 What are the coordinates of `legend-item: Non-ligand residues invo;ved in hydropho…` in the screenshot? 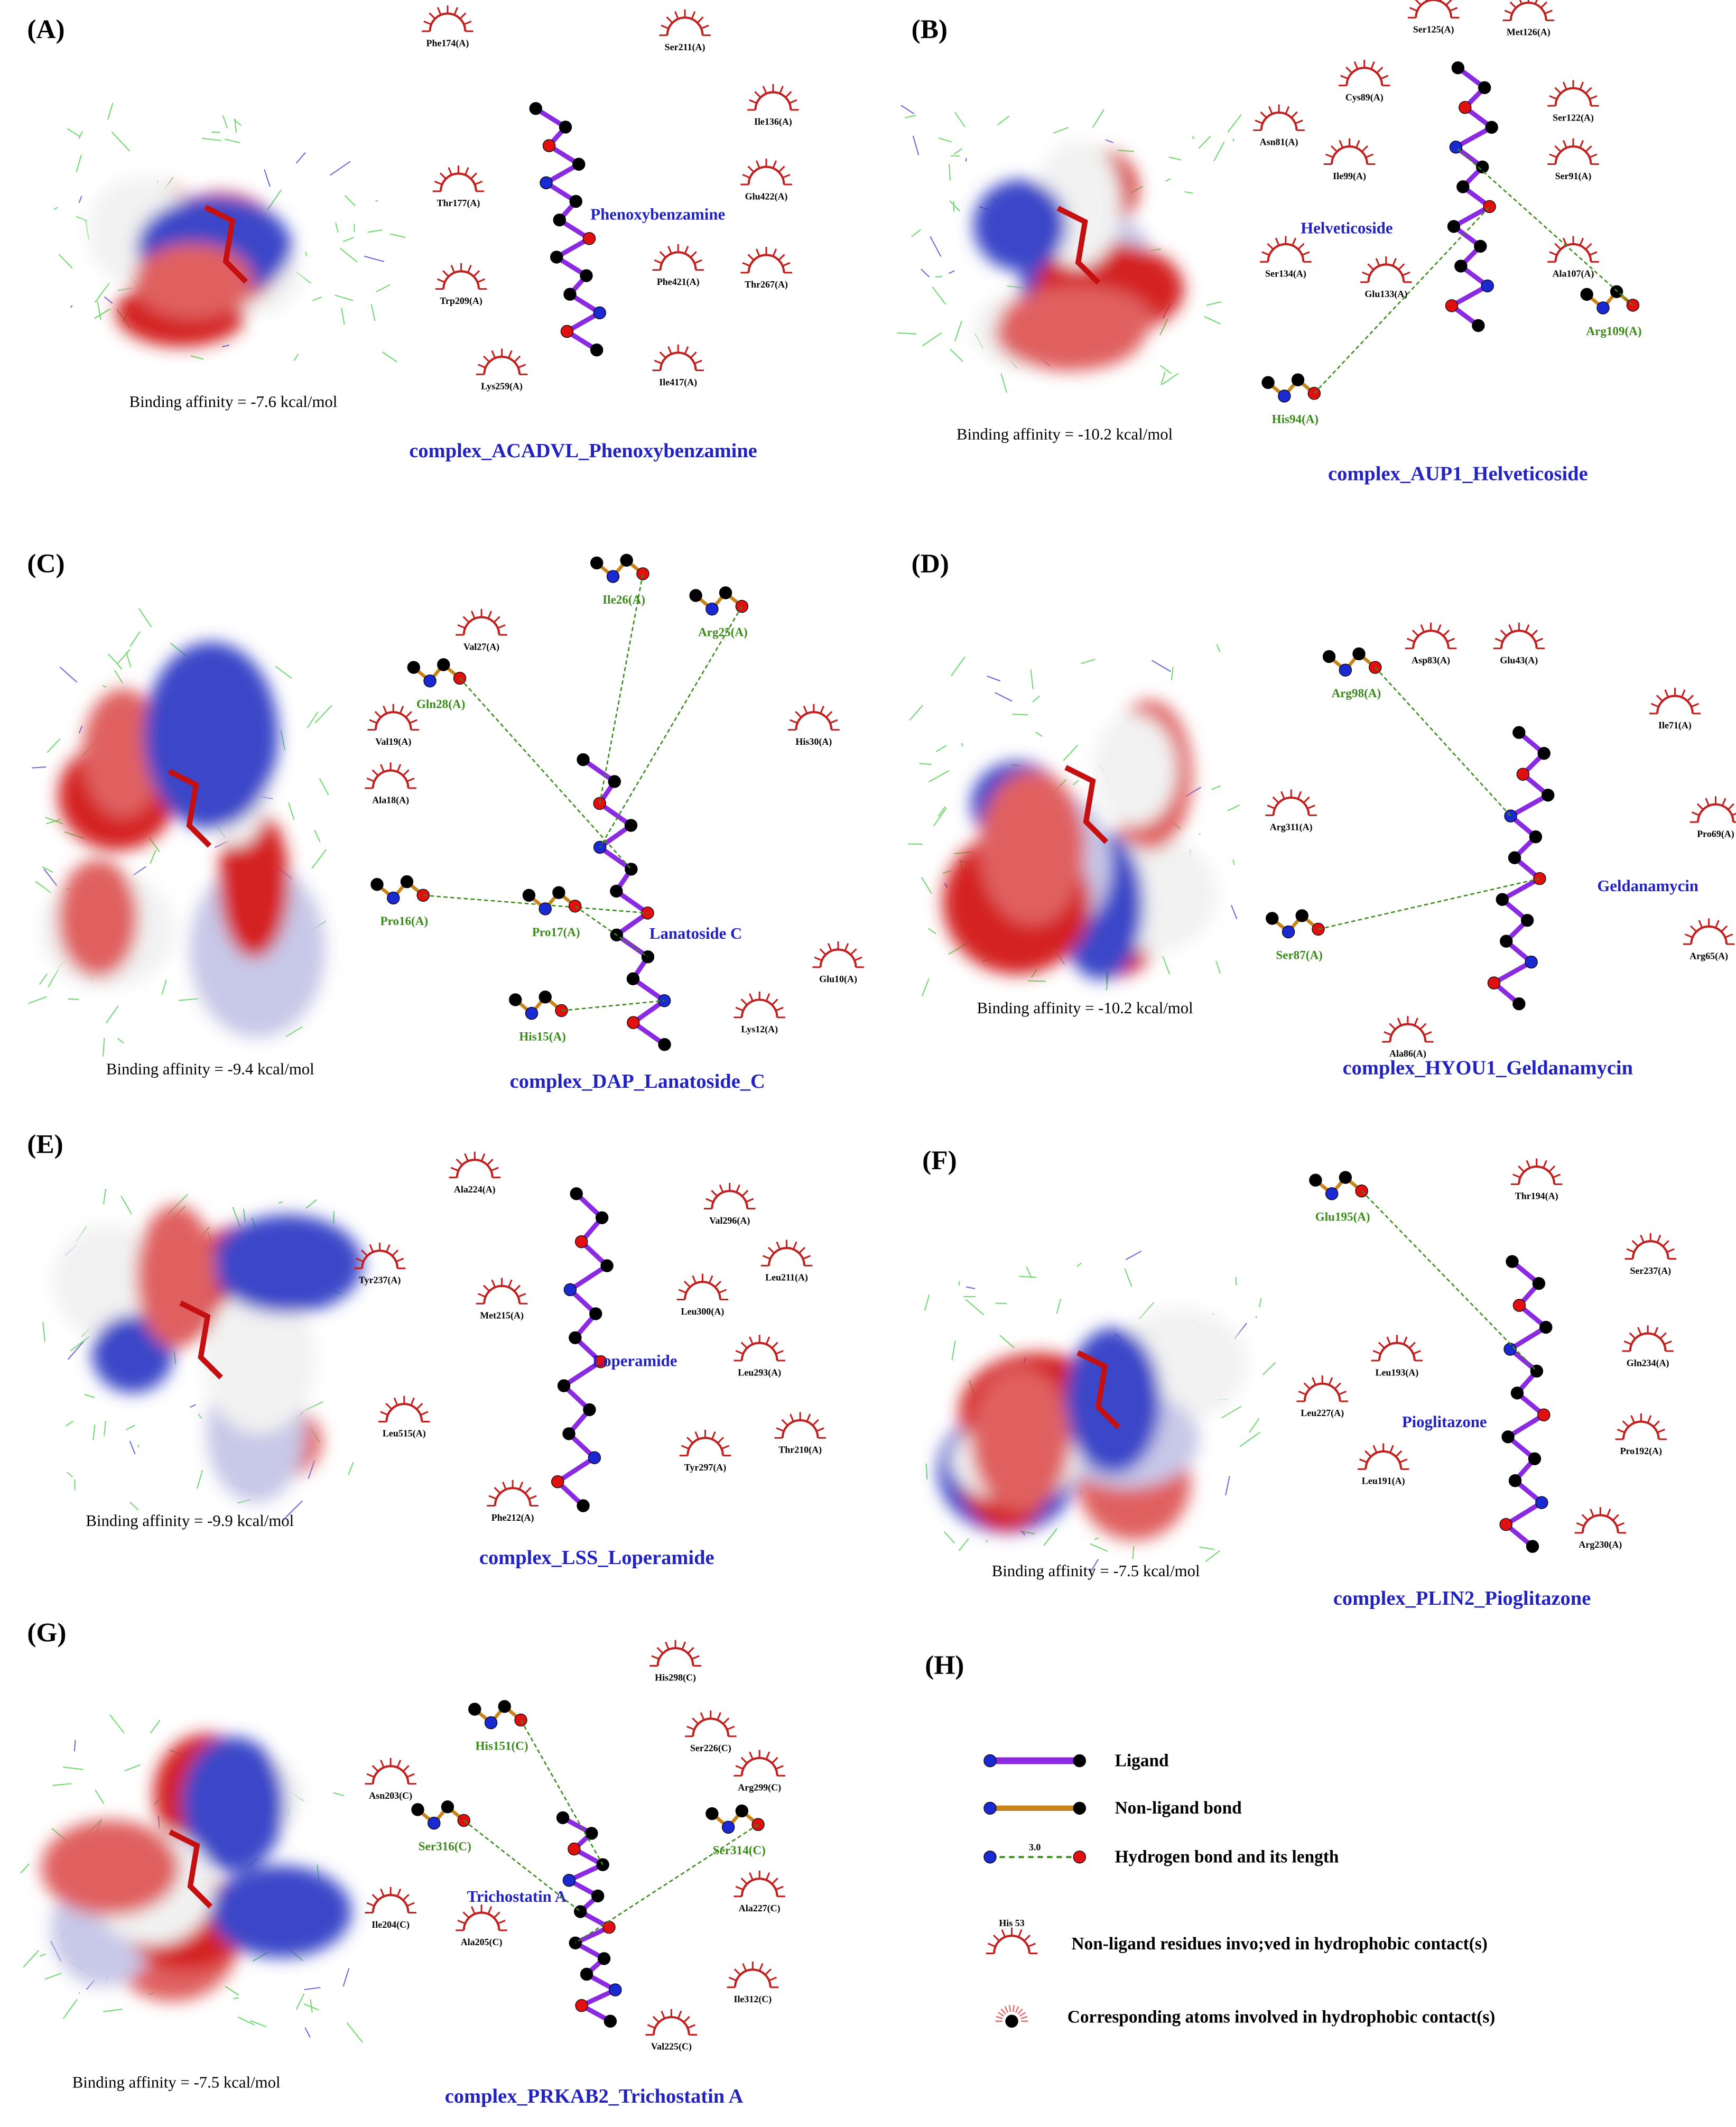 It's located at (1279, 1944).